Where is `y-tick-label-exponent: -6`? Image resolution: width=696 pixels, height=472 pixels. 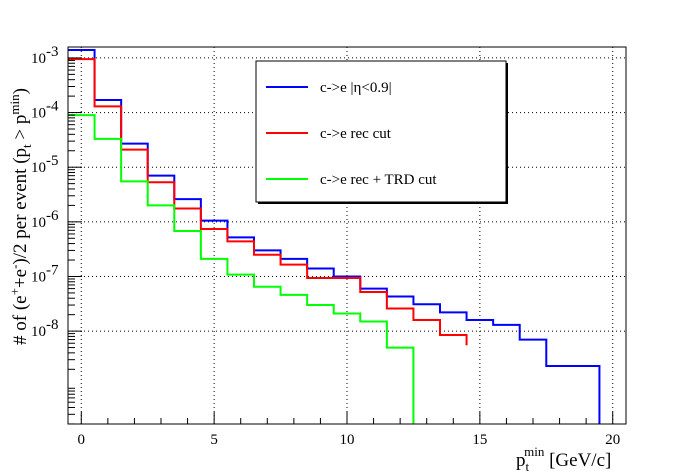 y-tick-label-exponent: -6 is located at coordinates (52, 216).